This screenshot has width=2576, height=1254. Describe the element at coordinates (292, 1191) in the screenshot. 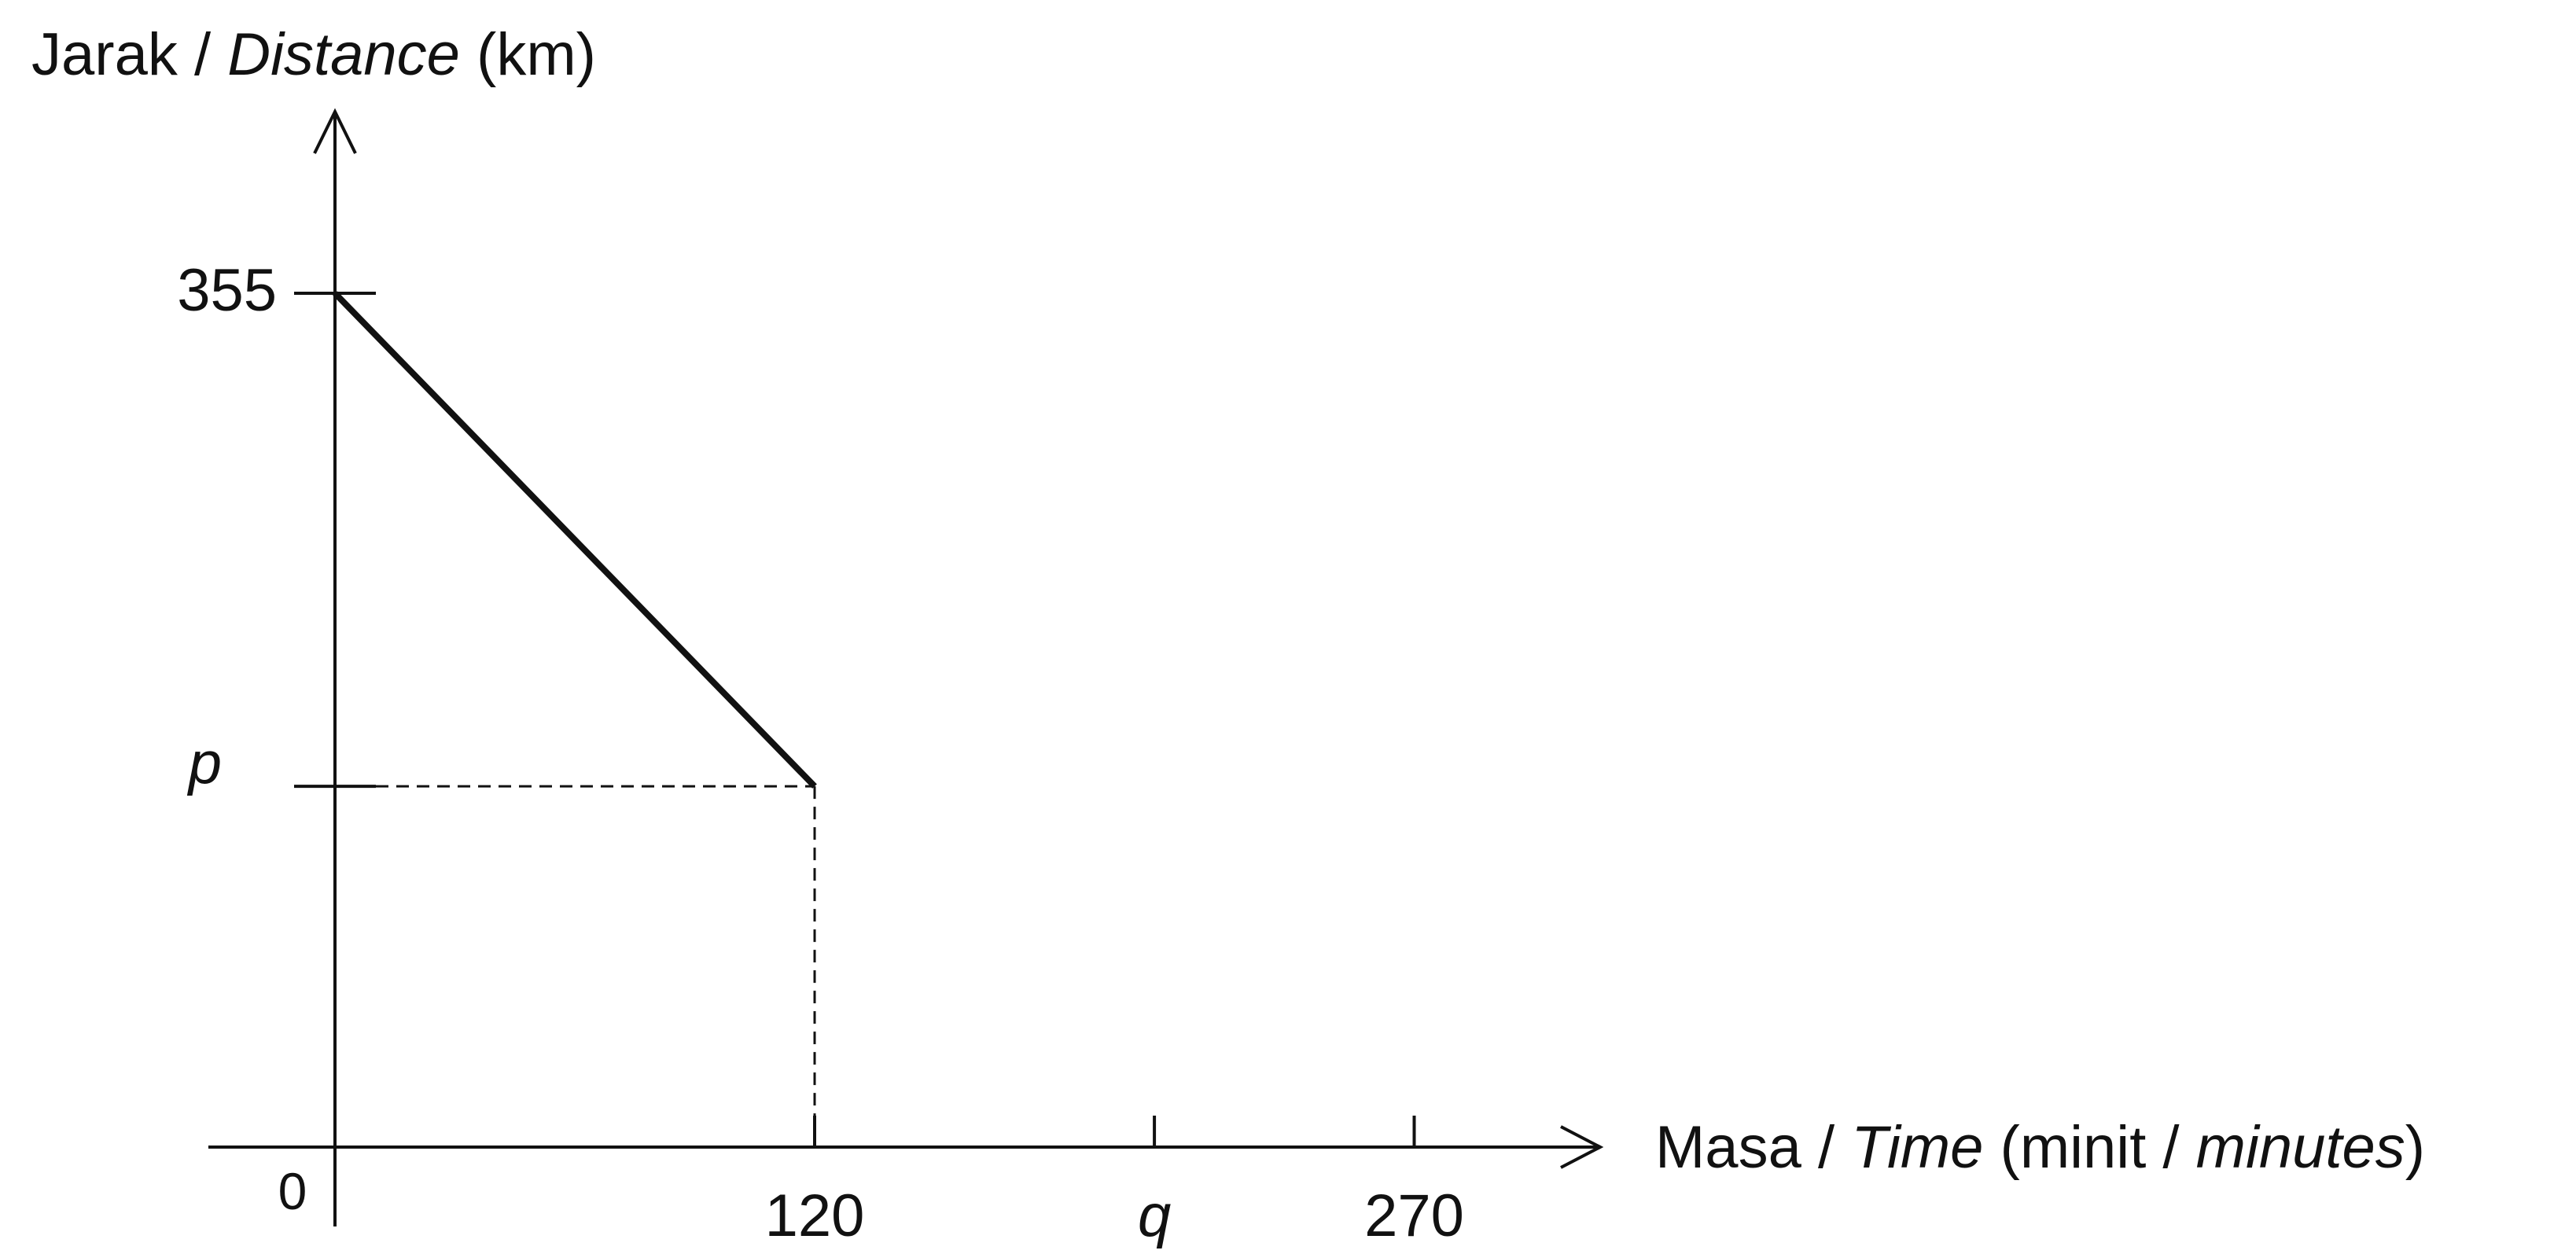

I see `origin-label: 0` at that location.